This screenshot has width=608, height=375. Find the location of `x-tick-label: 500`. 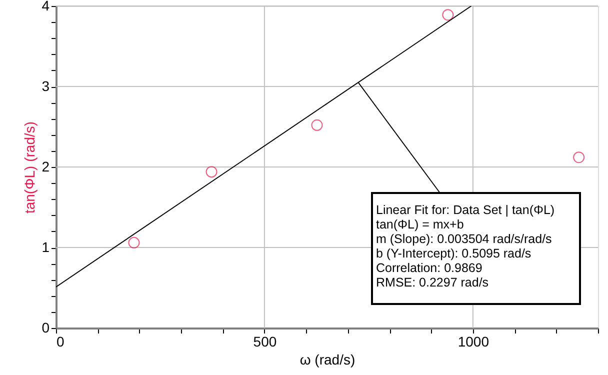

x-tick-label: 500 is located at coordinates (265, 342).